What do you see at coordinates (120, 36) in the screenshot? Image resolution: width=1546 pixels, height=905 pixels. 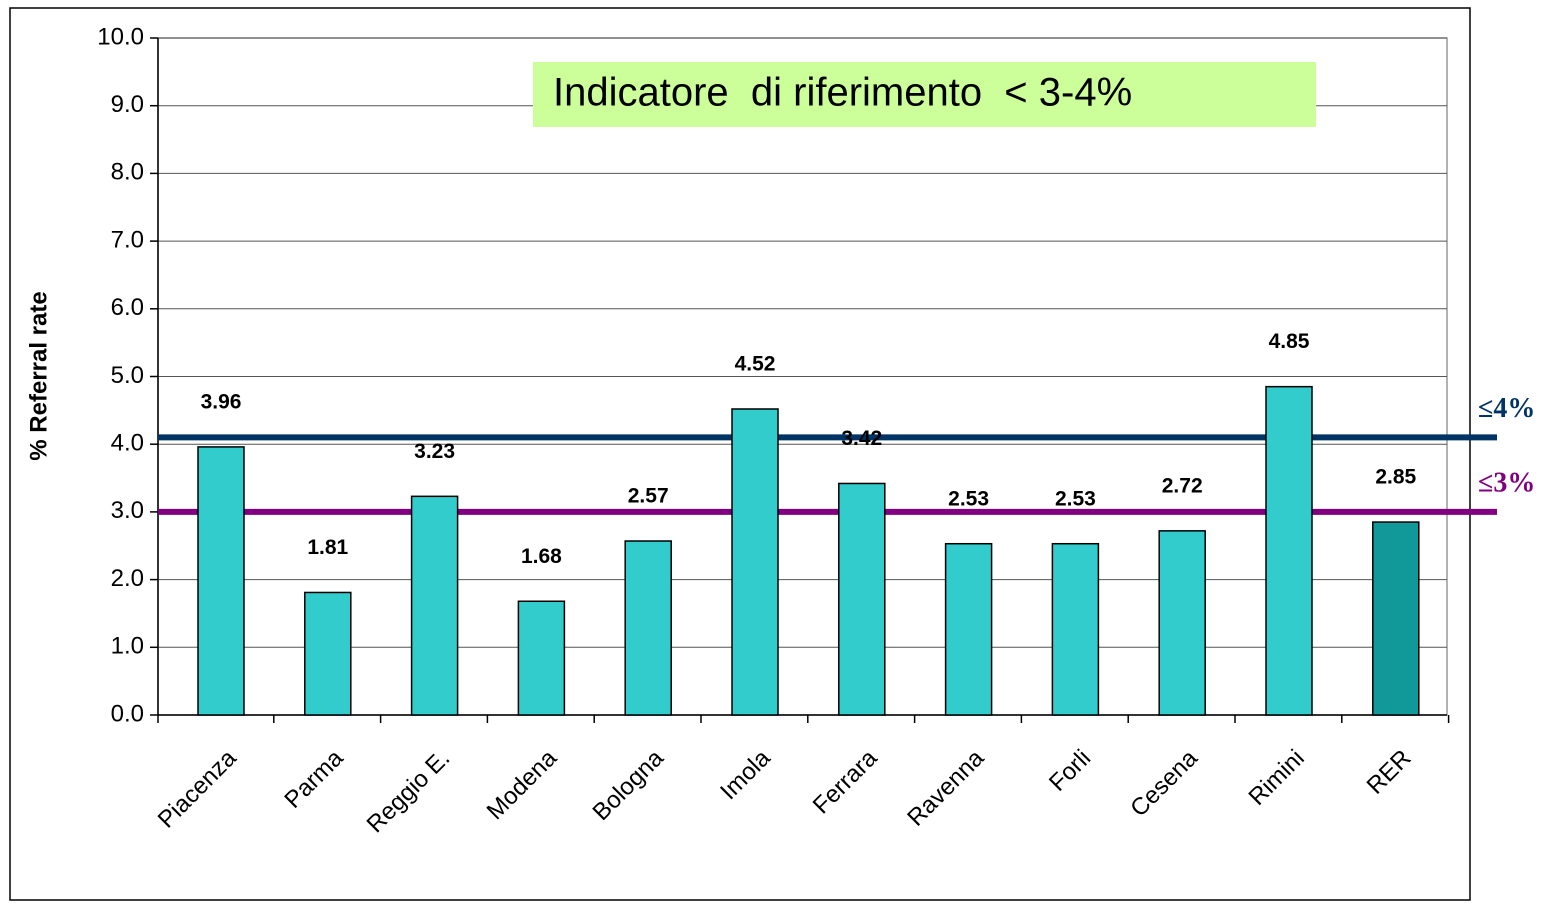 I see `y-tick-label: 10.0` at bounding box center [120, 36].